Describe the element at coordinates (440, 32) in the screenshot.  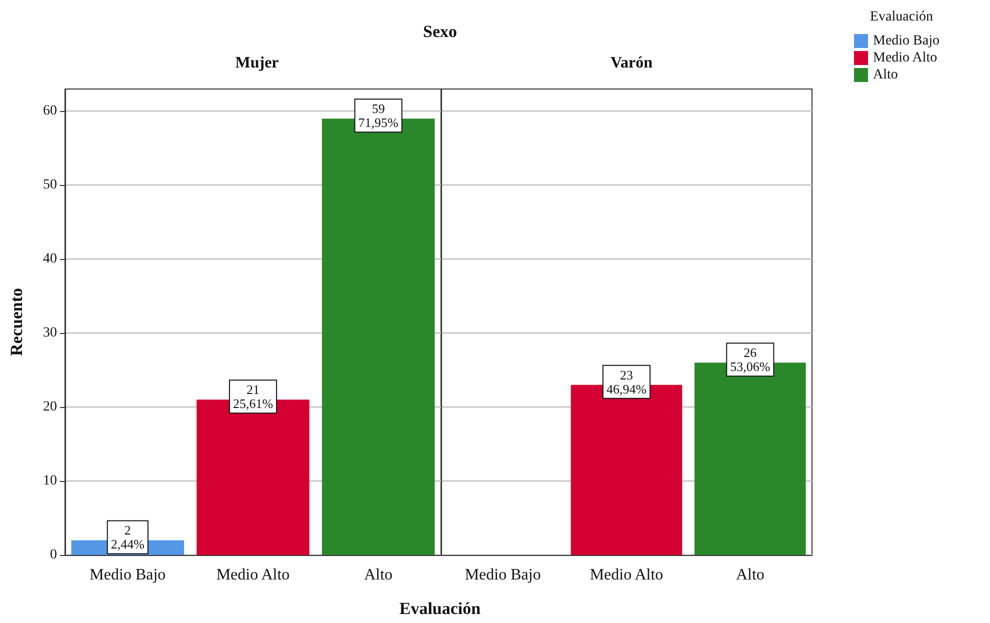
I see `text: Sexo` at that location.